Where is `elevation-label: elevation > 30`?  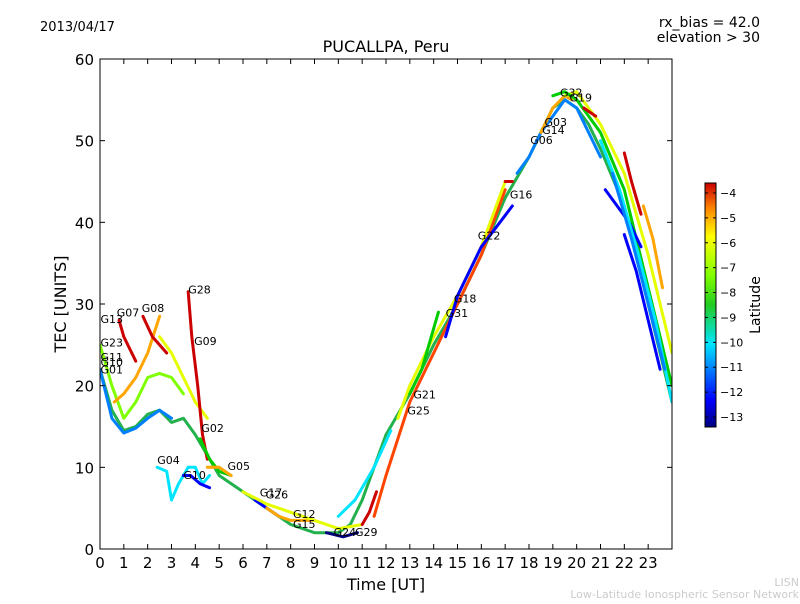 elevation-label: elevation > 30 is located at coordinates (708, 38).